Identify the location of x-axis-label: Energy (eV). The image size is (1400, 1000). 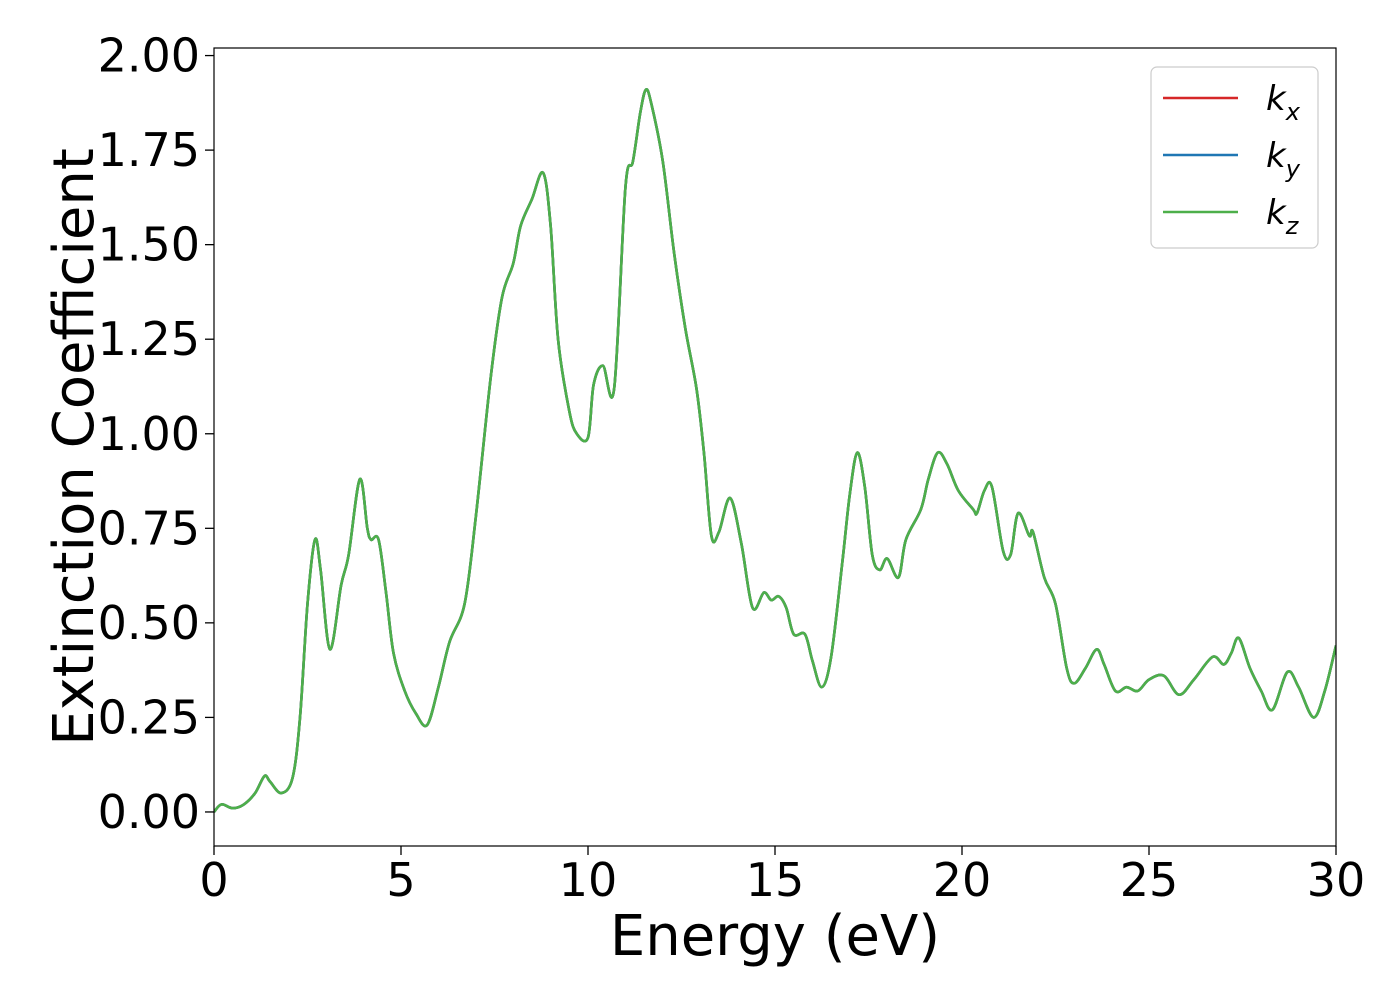
(775, 936).